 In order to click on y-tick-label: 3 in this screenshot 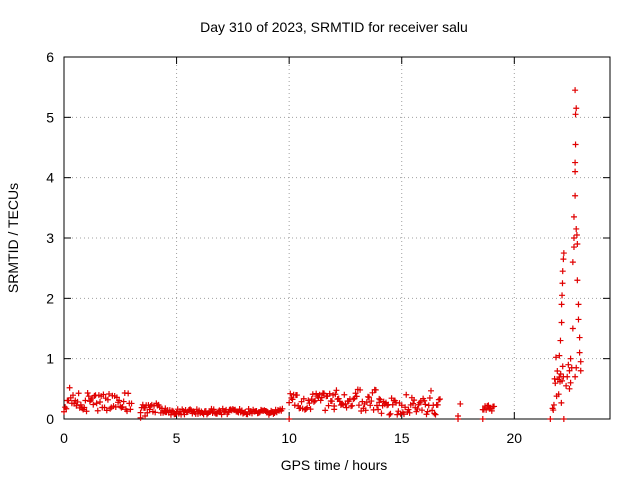, I will do `click(50, 238)`.